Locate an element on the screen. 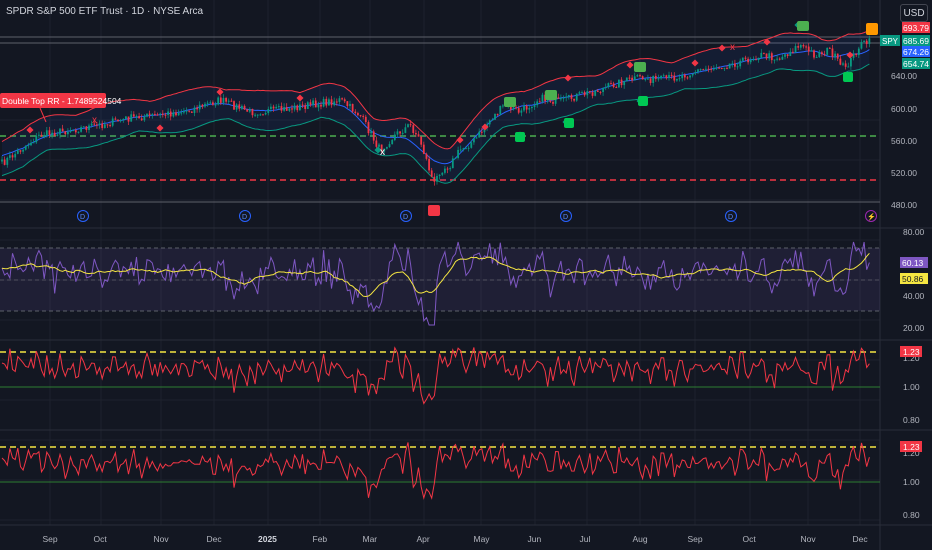  dividend-marker is located at coordinates (731, 216).